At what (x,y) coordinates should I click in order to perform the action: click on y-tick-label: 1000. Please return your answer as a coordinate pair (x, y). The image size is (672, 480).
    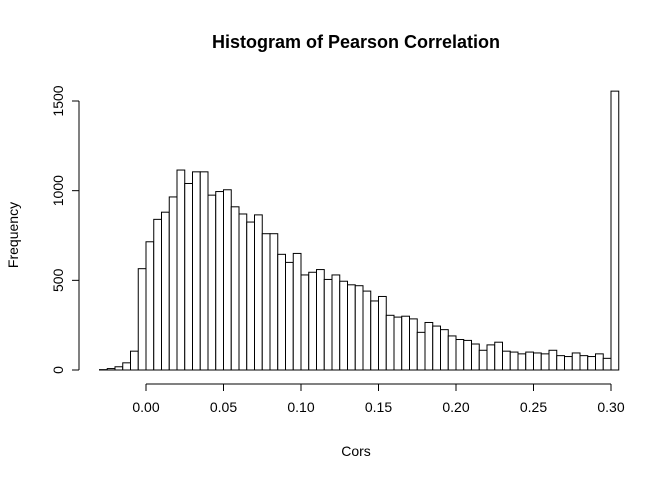
    Looking at the image, I should click on (58, 190).